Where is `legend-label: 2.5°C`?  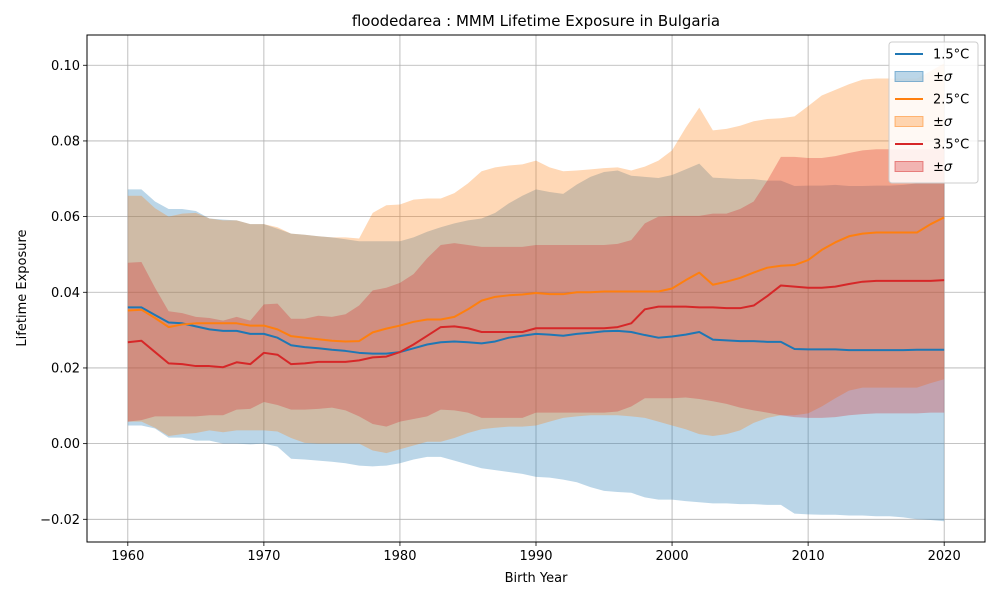
legend-label: 2.5°C is located at coordinates (951, 100).